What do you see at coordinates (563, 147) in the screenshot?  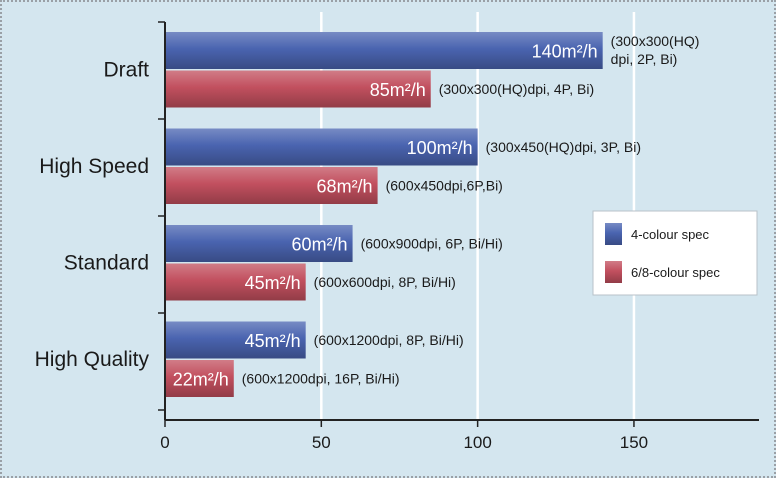 I see `spec-label: (300x450(HQ)dpi, 3P, Bi)` at bounding box center [563, 147].